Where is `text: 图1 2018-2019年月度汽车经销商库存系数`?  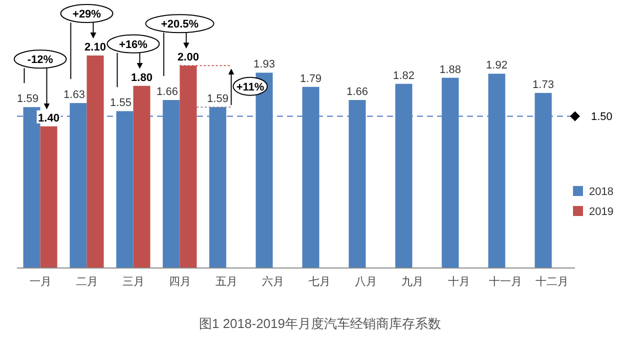
text: 图1 2018-2019年月度汽车经销商库存系数 is located at coordinates (320, 323).